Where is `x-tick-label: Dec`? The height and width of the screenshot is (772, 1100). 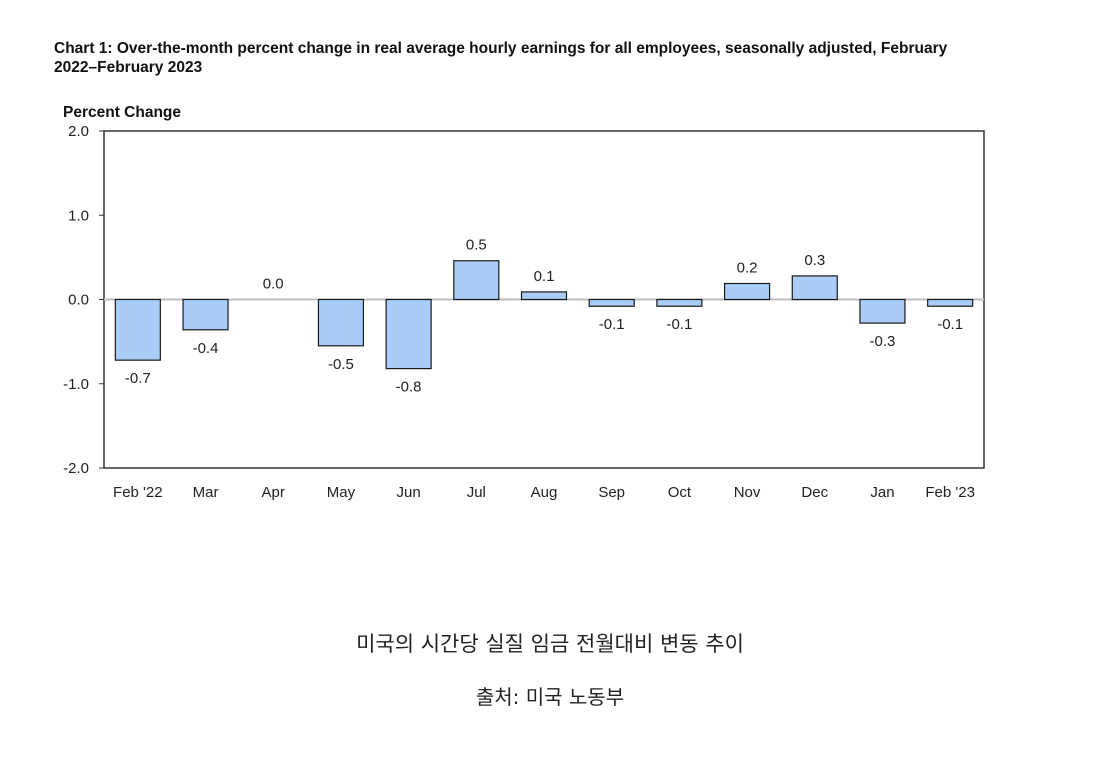 x-tick-label: Dec is located at coordinates (814, 492).